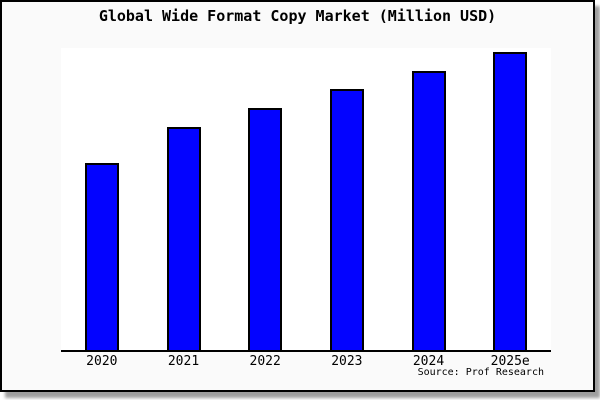 This screenshot has height=400, width=600. Describe the element at coordinates (429, 210) in the screenshot. I see `bar-2024` at that location.